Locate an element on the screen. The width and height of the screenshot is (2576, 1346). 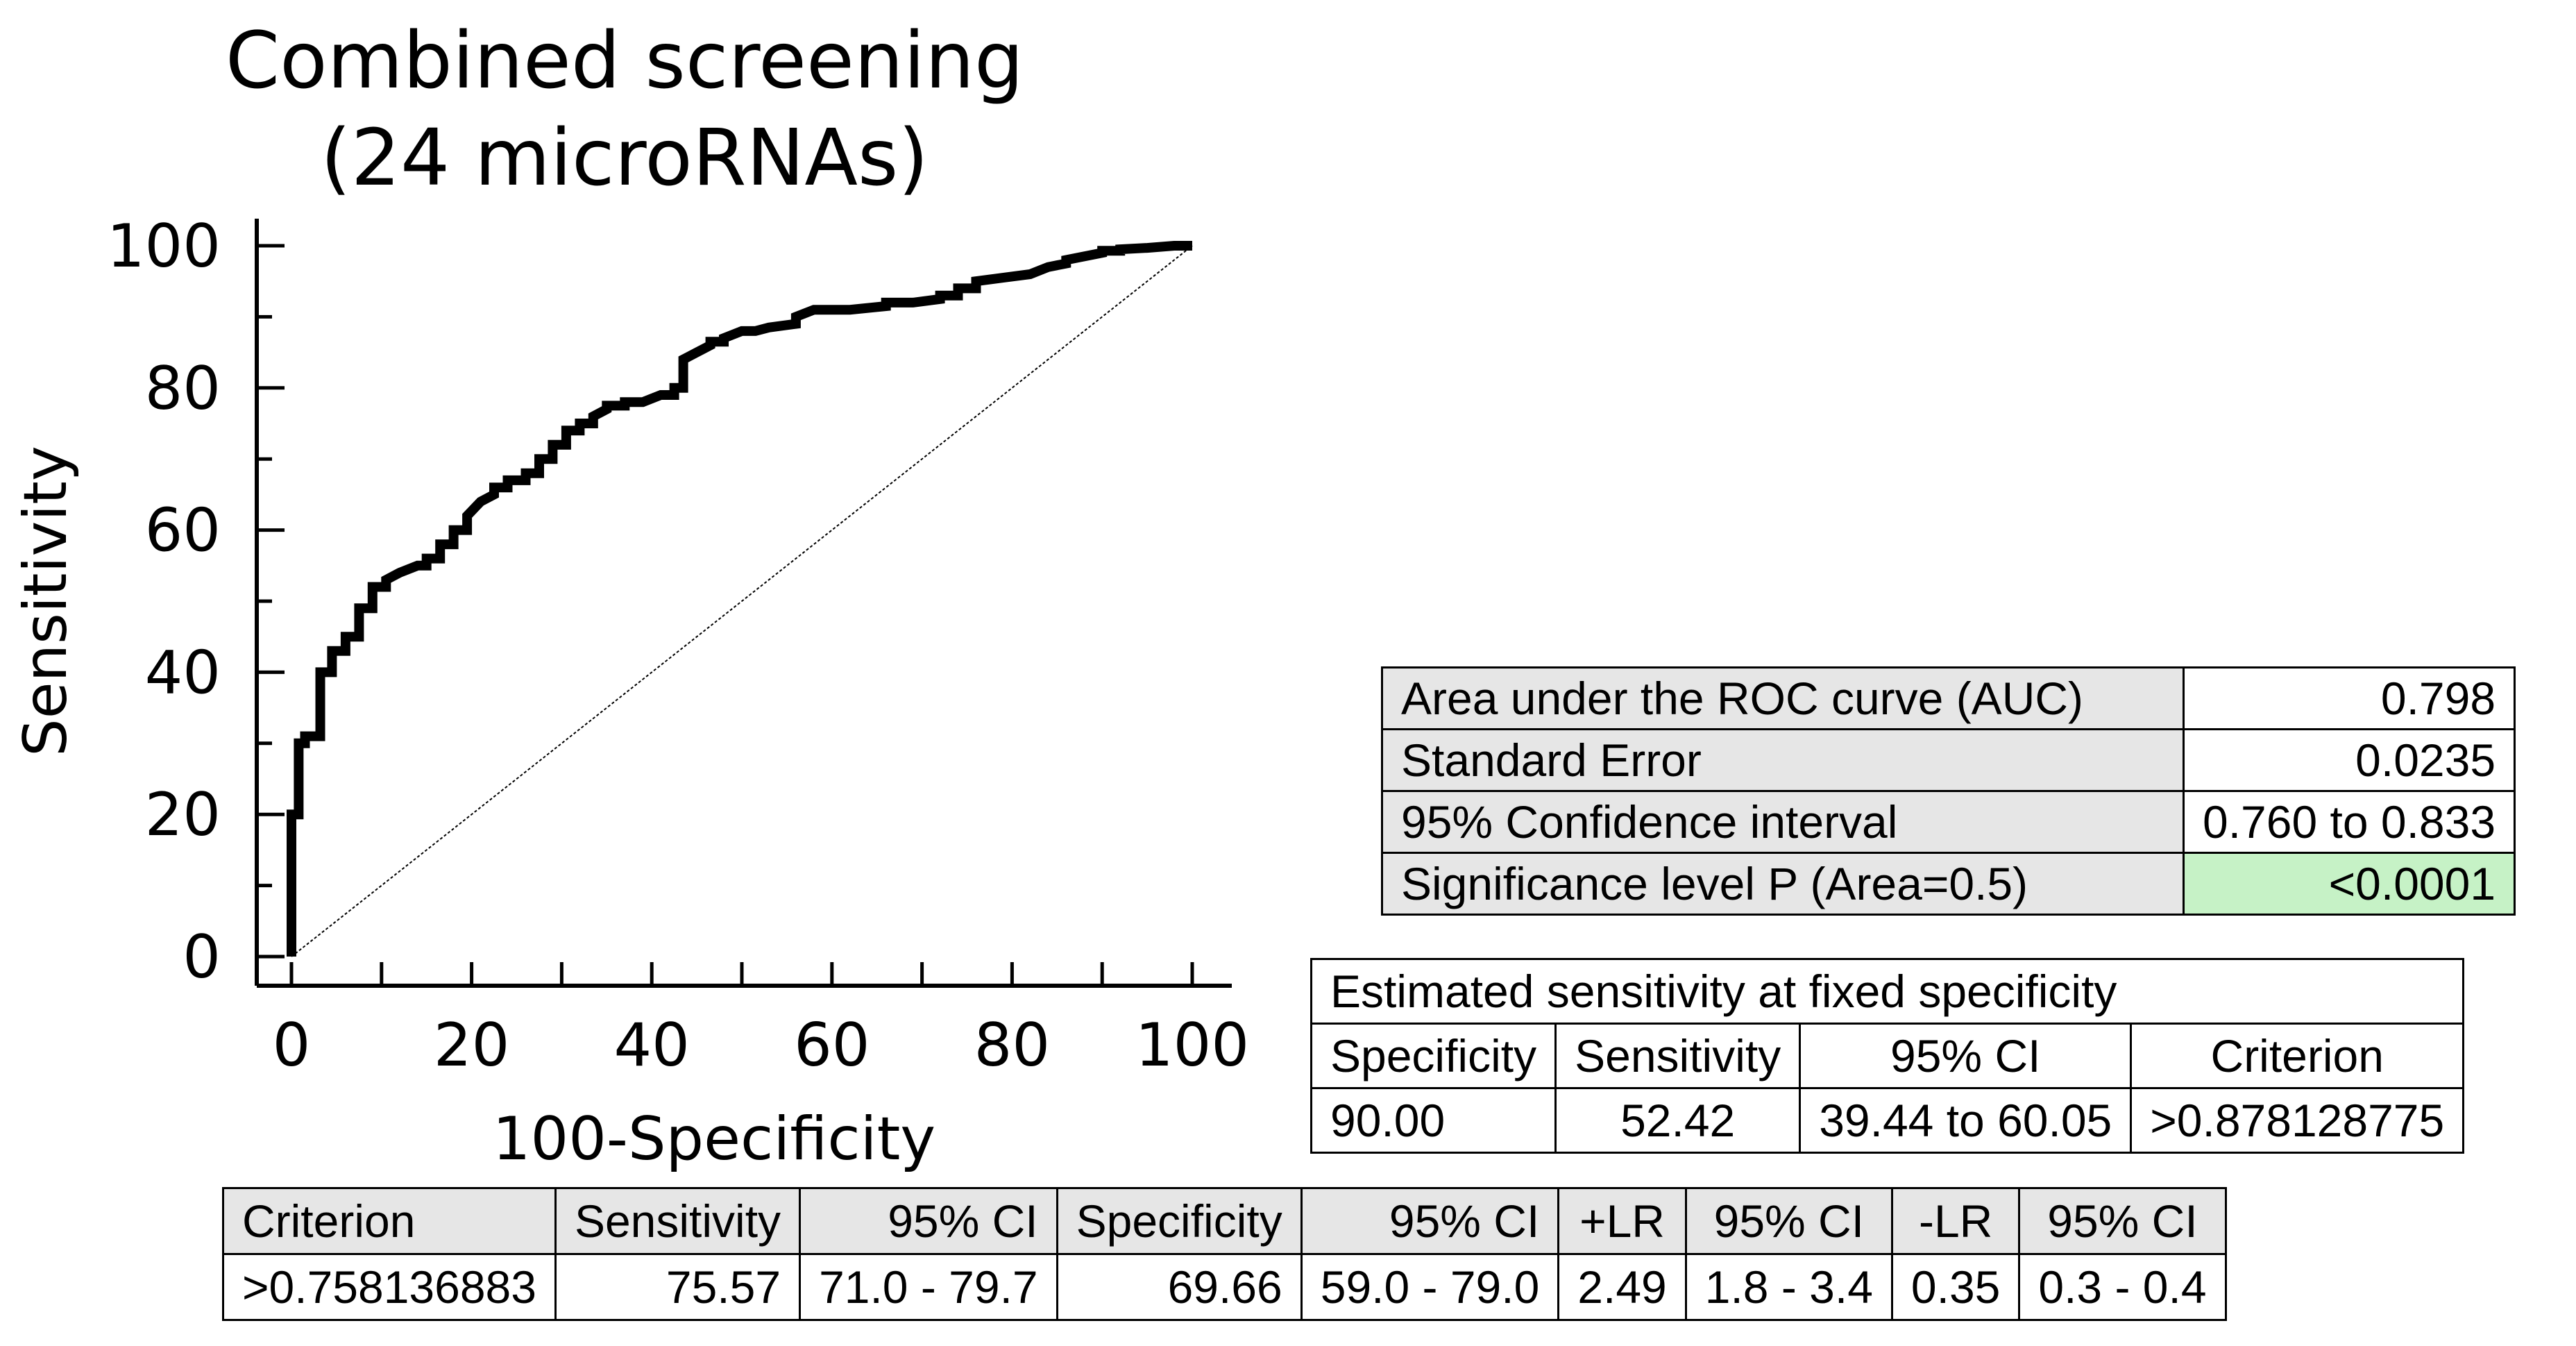
x-tick-label: 0 is located at coordinates (292, 1045).